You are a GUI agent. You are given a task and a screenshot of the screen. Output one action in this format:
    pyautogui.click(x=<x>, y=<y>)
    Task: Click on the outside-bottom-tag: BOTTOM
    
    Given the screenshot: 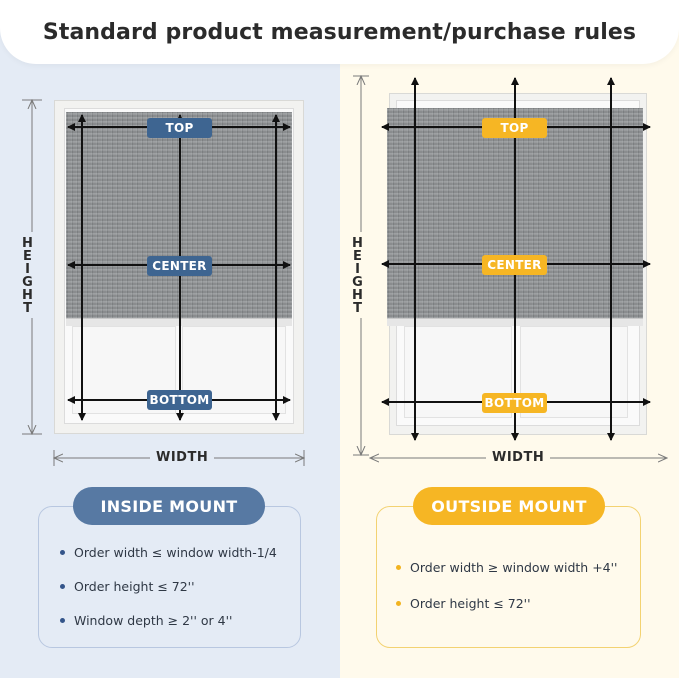 What is the action you would take?
    pyautogui.click(x=514, y=403)
    